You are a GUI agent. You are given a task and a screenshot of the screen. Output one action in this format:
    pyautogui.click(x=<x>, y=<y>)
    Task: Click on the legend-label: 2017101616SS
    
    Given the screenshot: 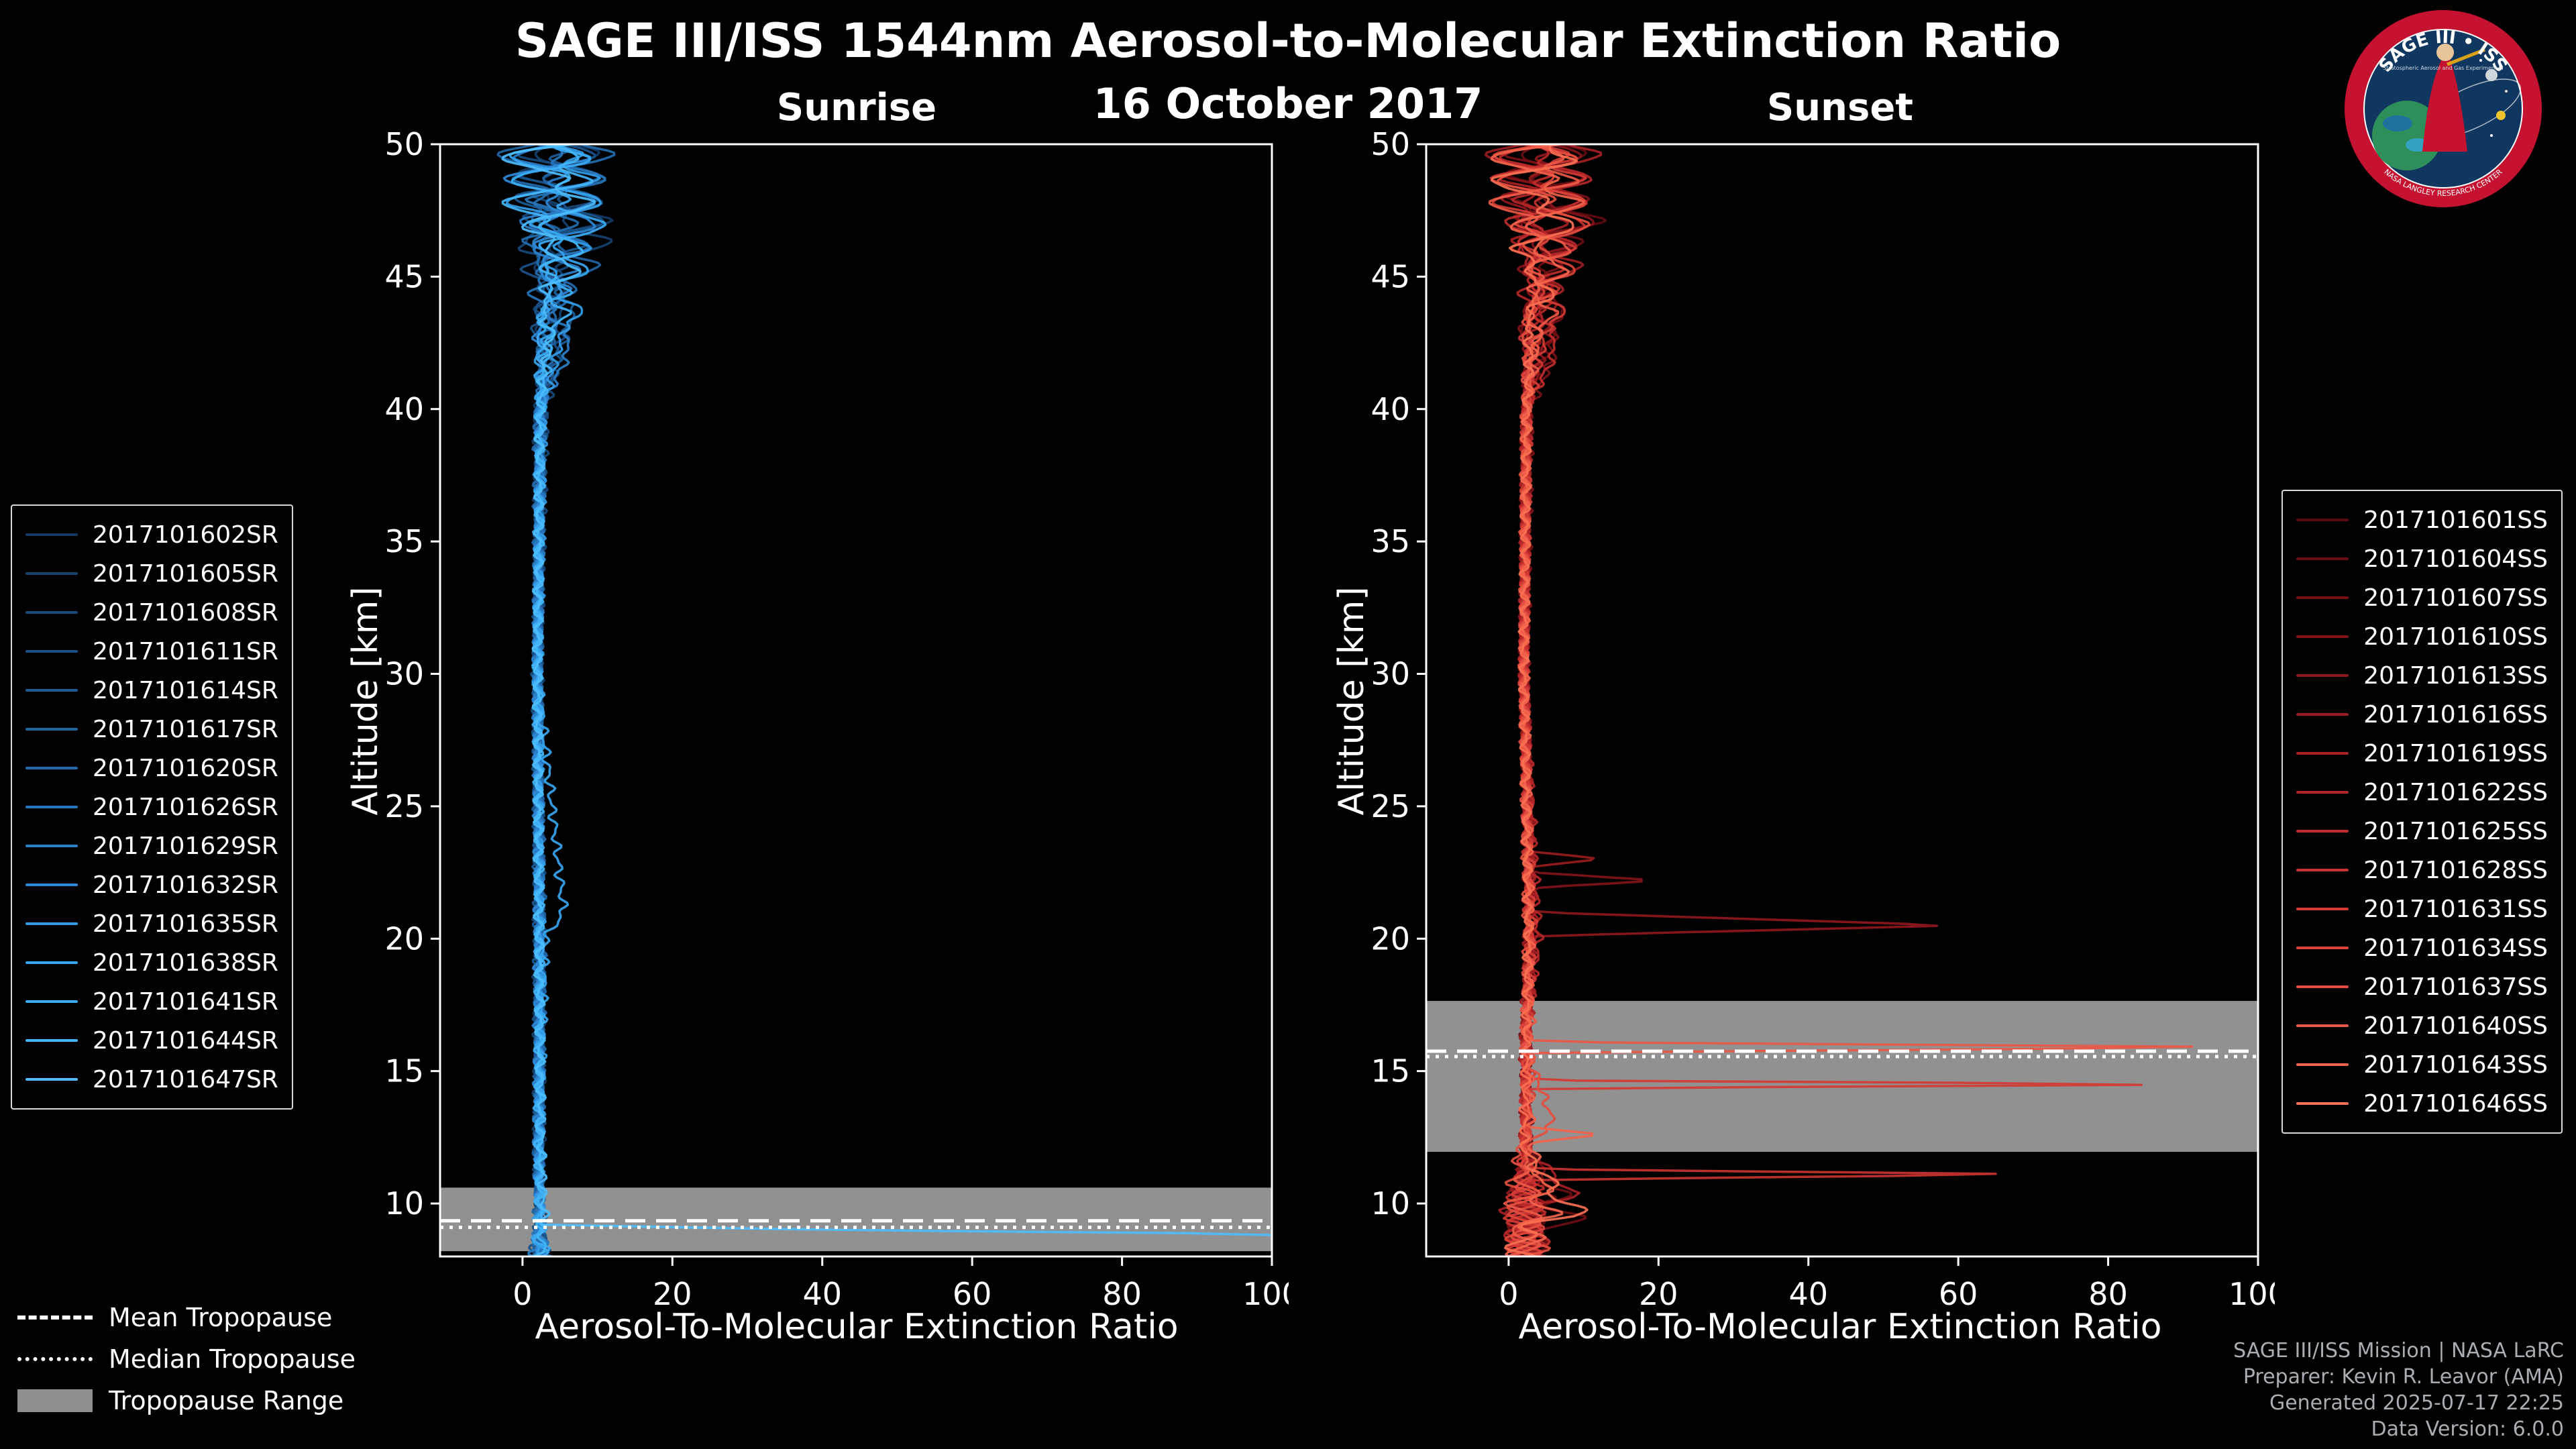 What is the action you would take?
    pyautogui.click(x=2455, y=714)
    